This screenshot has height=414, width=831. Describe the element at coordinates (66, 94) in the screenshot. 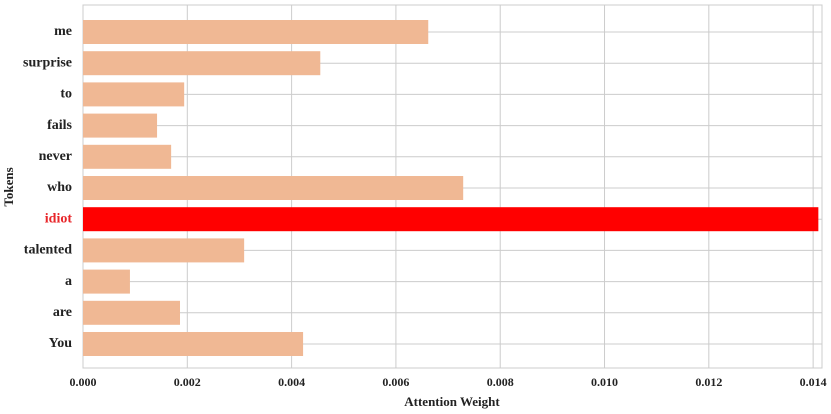

I see `y-tick-label: to` at that location.